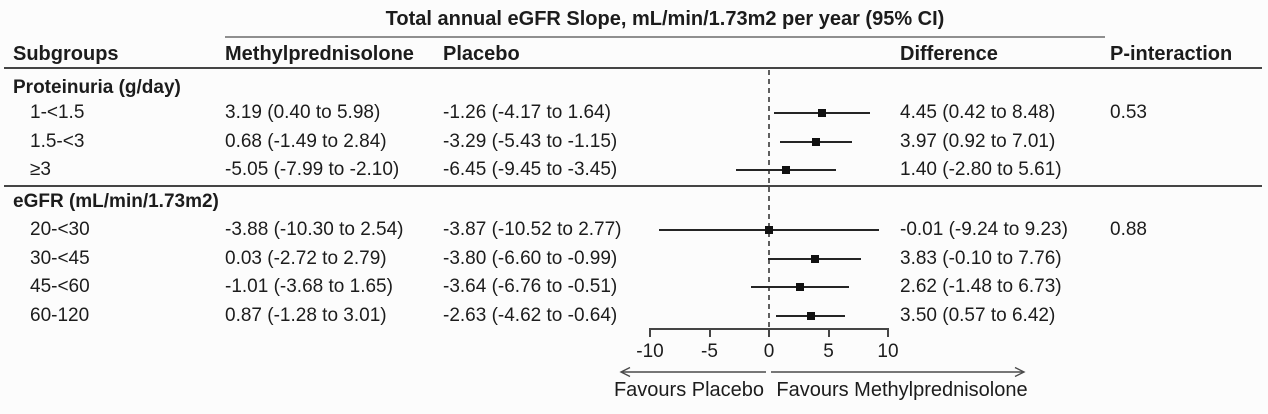 This screenshot has width=1268, height=414. Describe the element at coordinates (527, 112) in the screenshot. I see `control-cell: -1.26 (-4.17 to 1.64)` at that location.